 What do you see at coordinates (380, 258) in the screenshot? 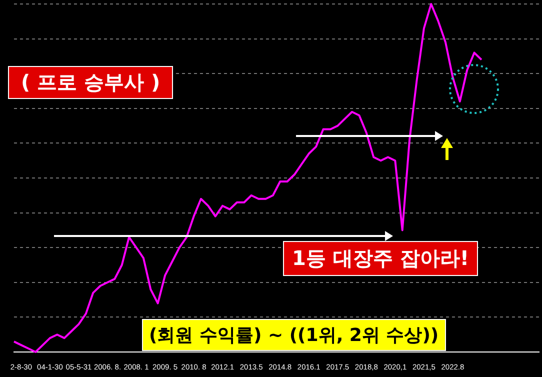
I see `annotation: 1등 대장주 잡아라!` at bounding box center [380, 258].